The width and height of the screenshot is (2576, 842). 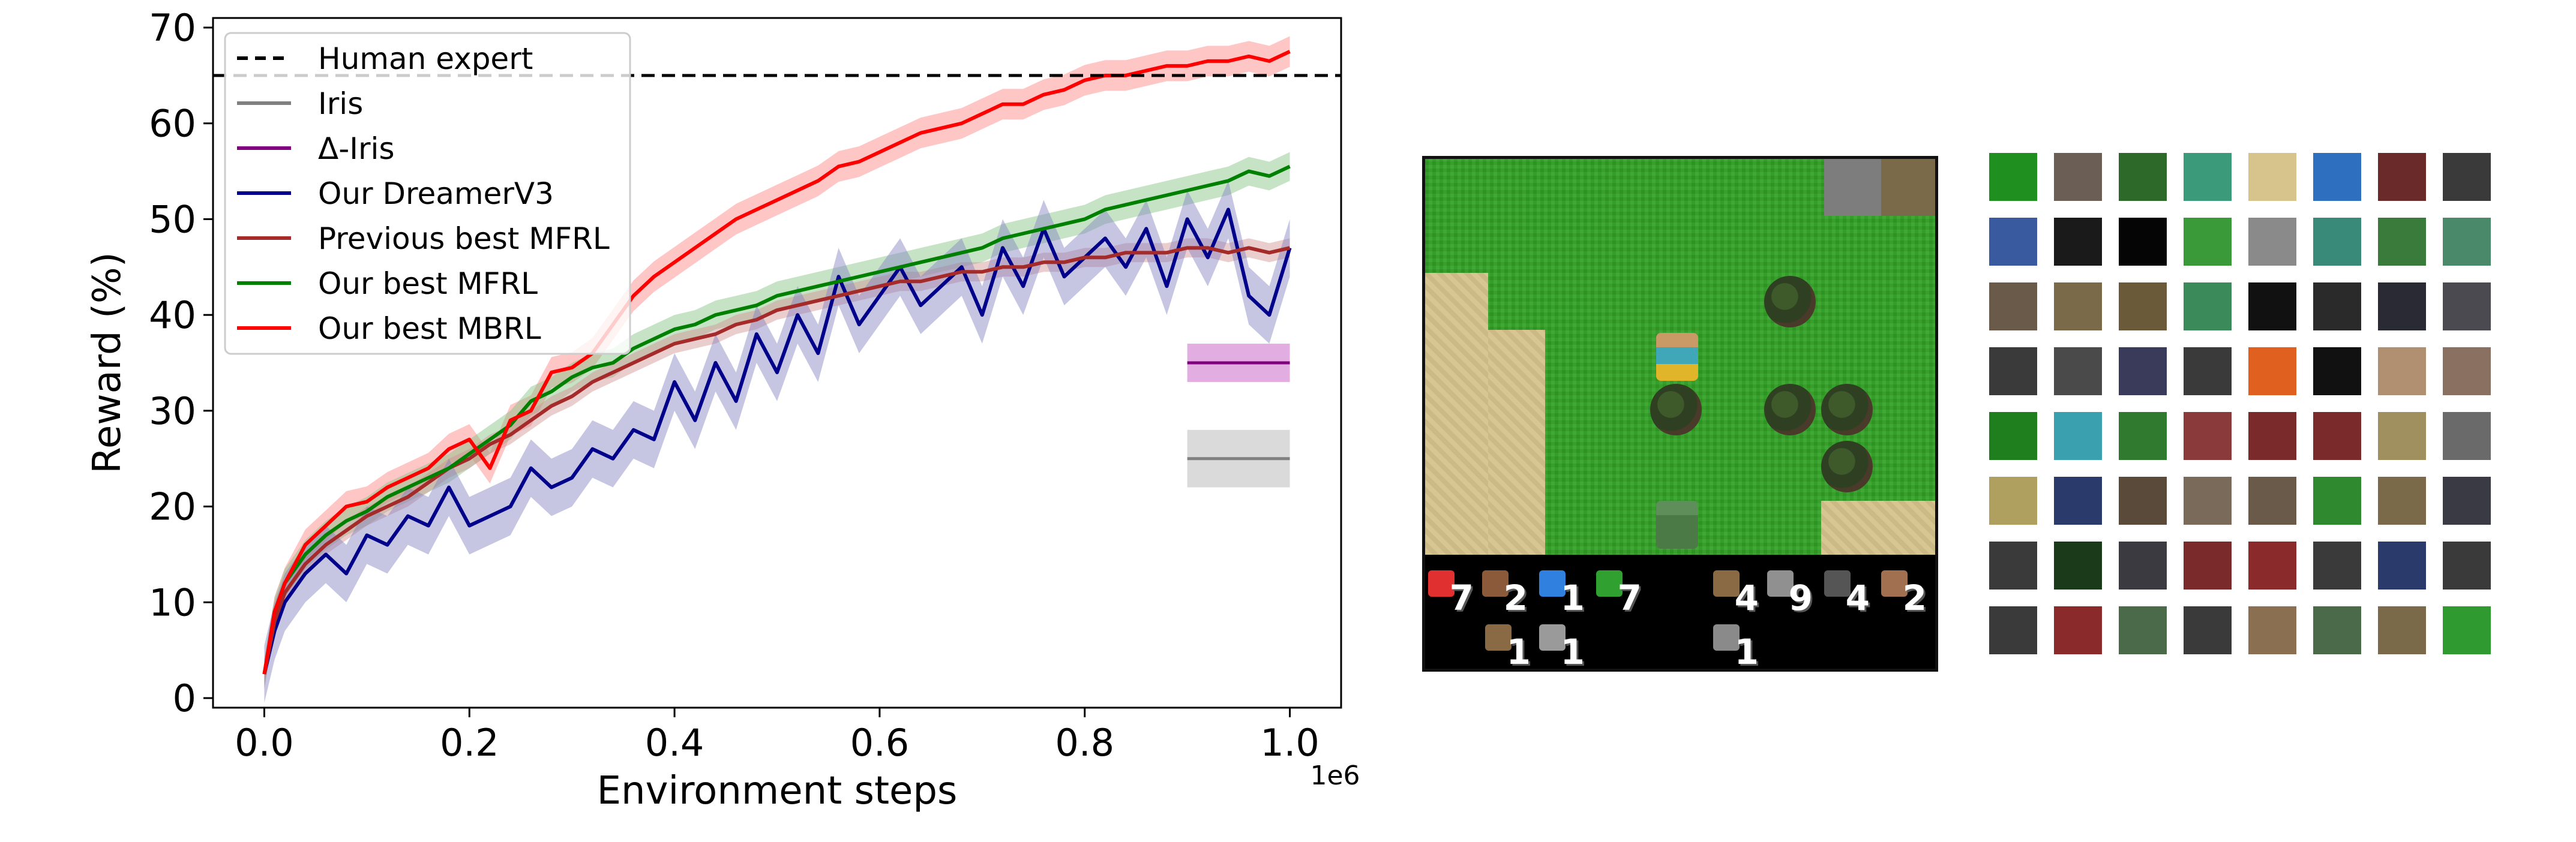 What do you see at coordinates (1746, 598) in the screenshot?
I see `inventory-count: 4` at bounding box center [1746, 598].